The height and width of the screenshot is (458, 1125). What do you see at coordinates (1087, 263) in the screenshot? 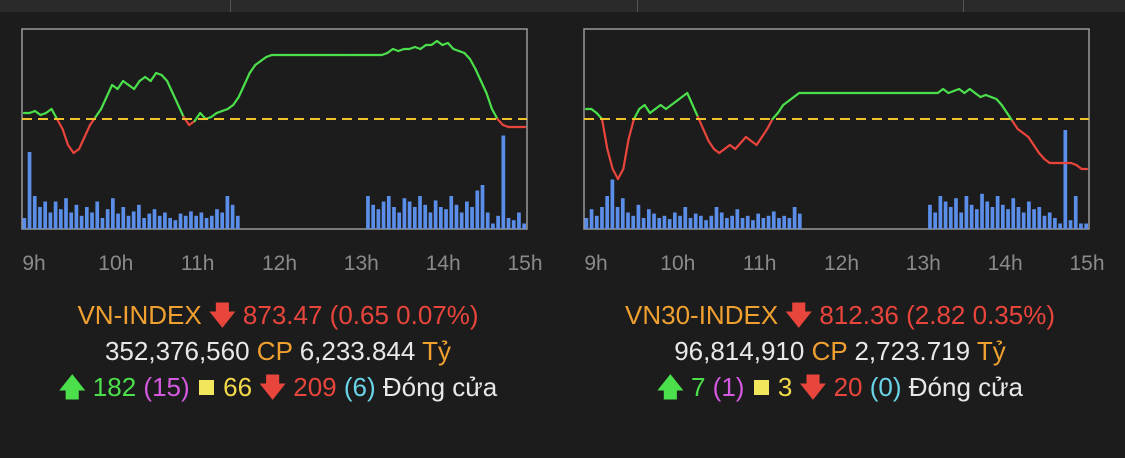
I see `x-tick-label: 15h` at bounding box center [1087, 263].